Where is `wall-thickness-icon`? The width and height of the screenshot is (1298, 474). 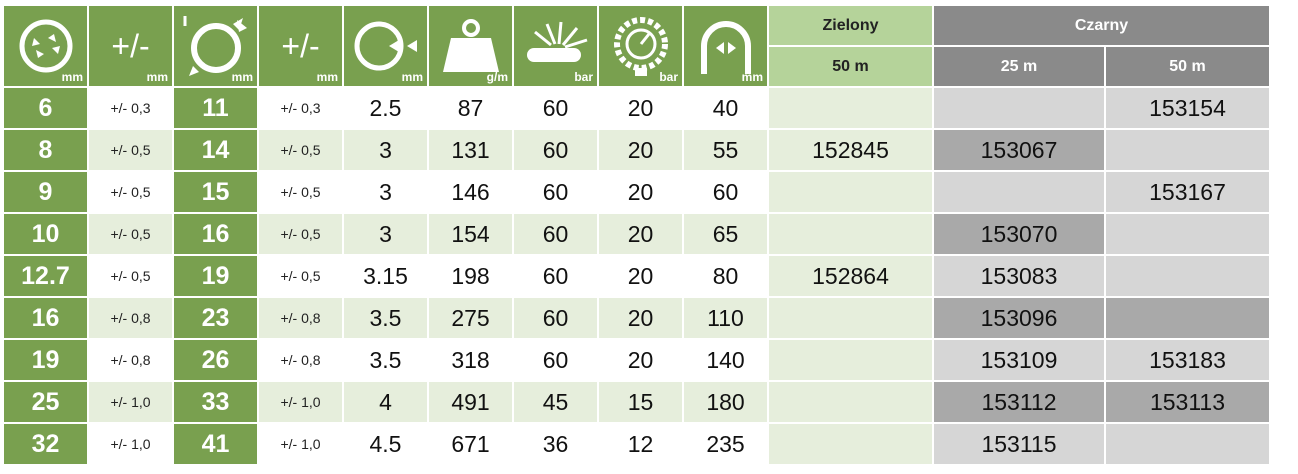 wall-thickness-icon is located at coordinates (385, 46).